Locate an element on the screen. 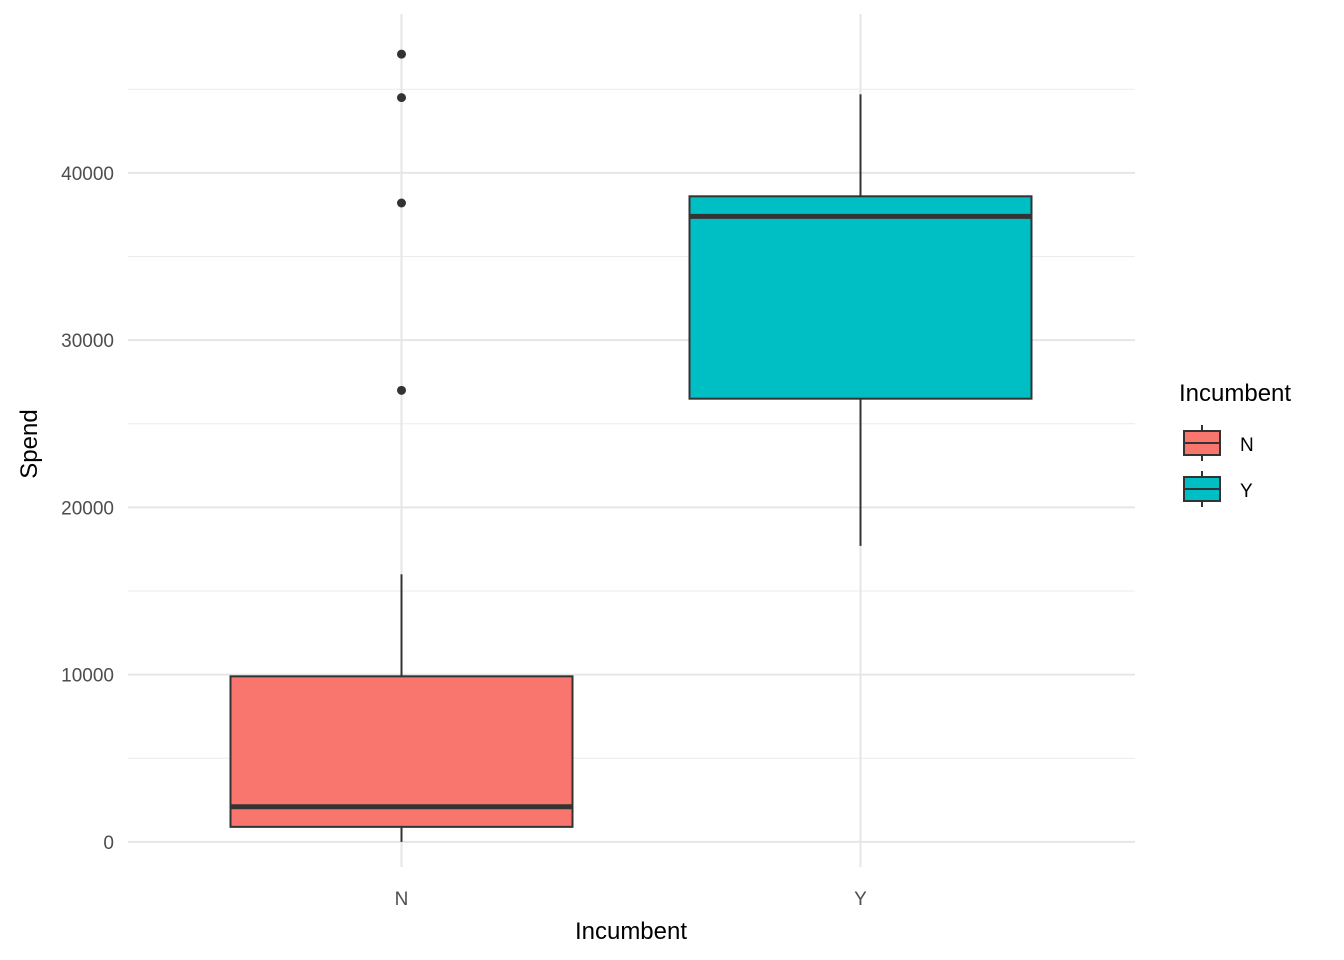 The width and height of the screenshot is (1344, 960). x-axis-title: Incumbent is located at coordinates (631, 931).